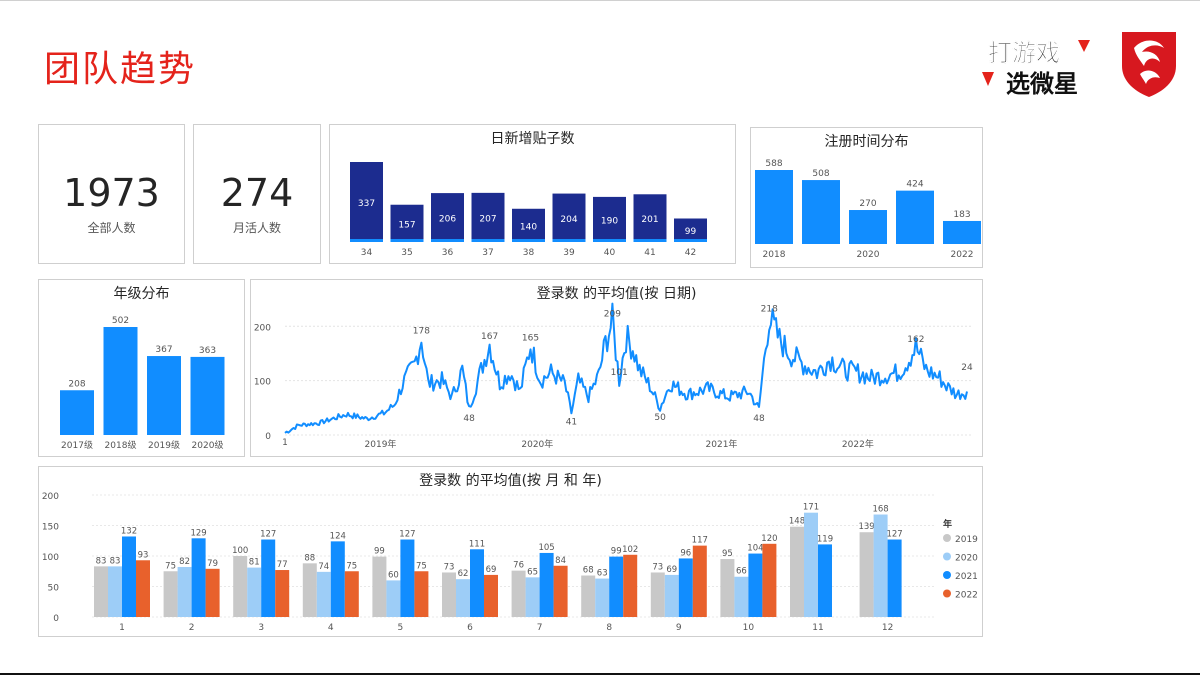 The width and height of the screenshot is (1200, 675). Describe the element at coordinates (657, 567) in the screenshot. I see `data-label: 73` at that location.